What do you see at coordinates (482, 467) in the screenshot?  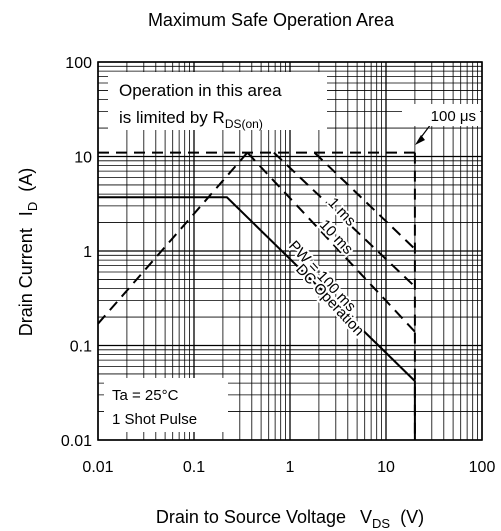 I see `x-tick-label: 100` at bounding box center [482, 467].